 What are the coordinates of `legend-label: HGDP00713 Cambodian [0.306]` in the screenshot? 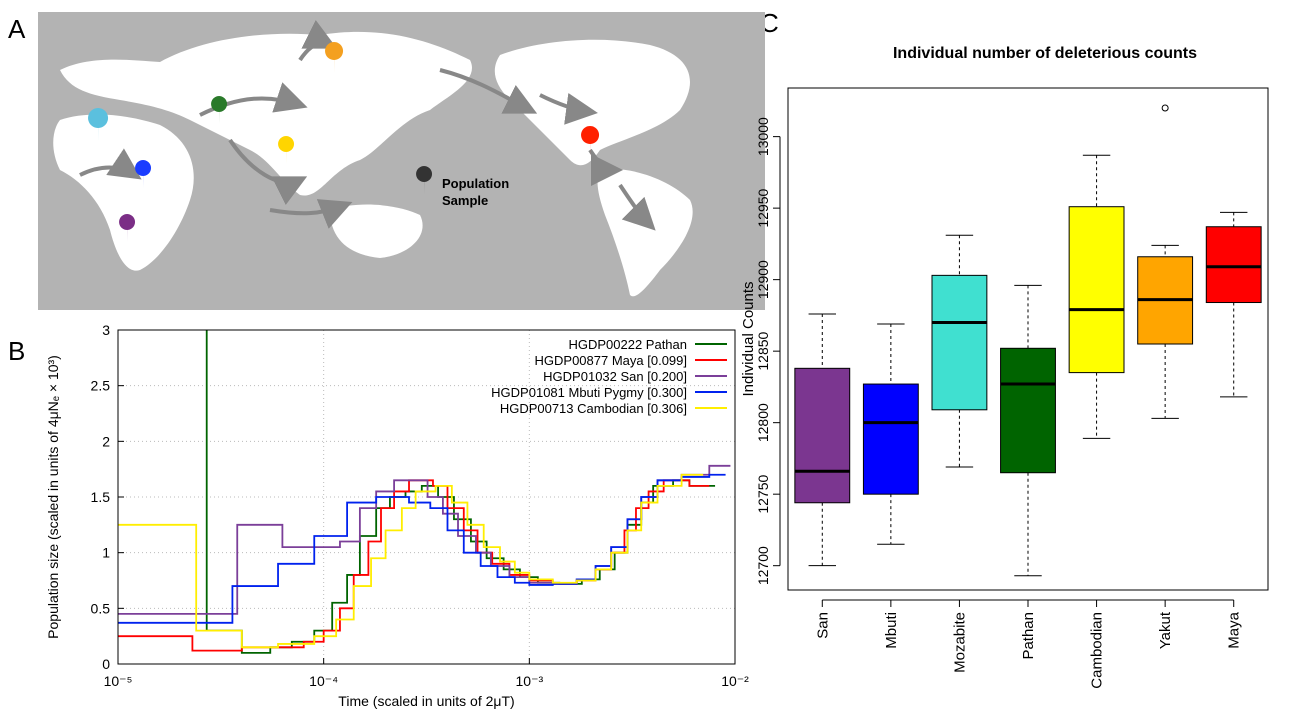 It's located at (593, 408).